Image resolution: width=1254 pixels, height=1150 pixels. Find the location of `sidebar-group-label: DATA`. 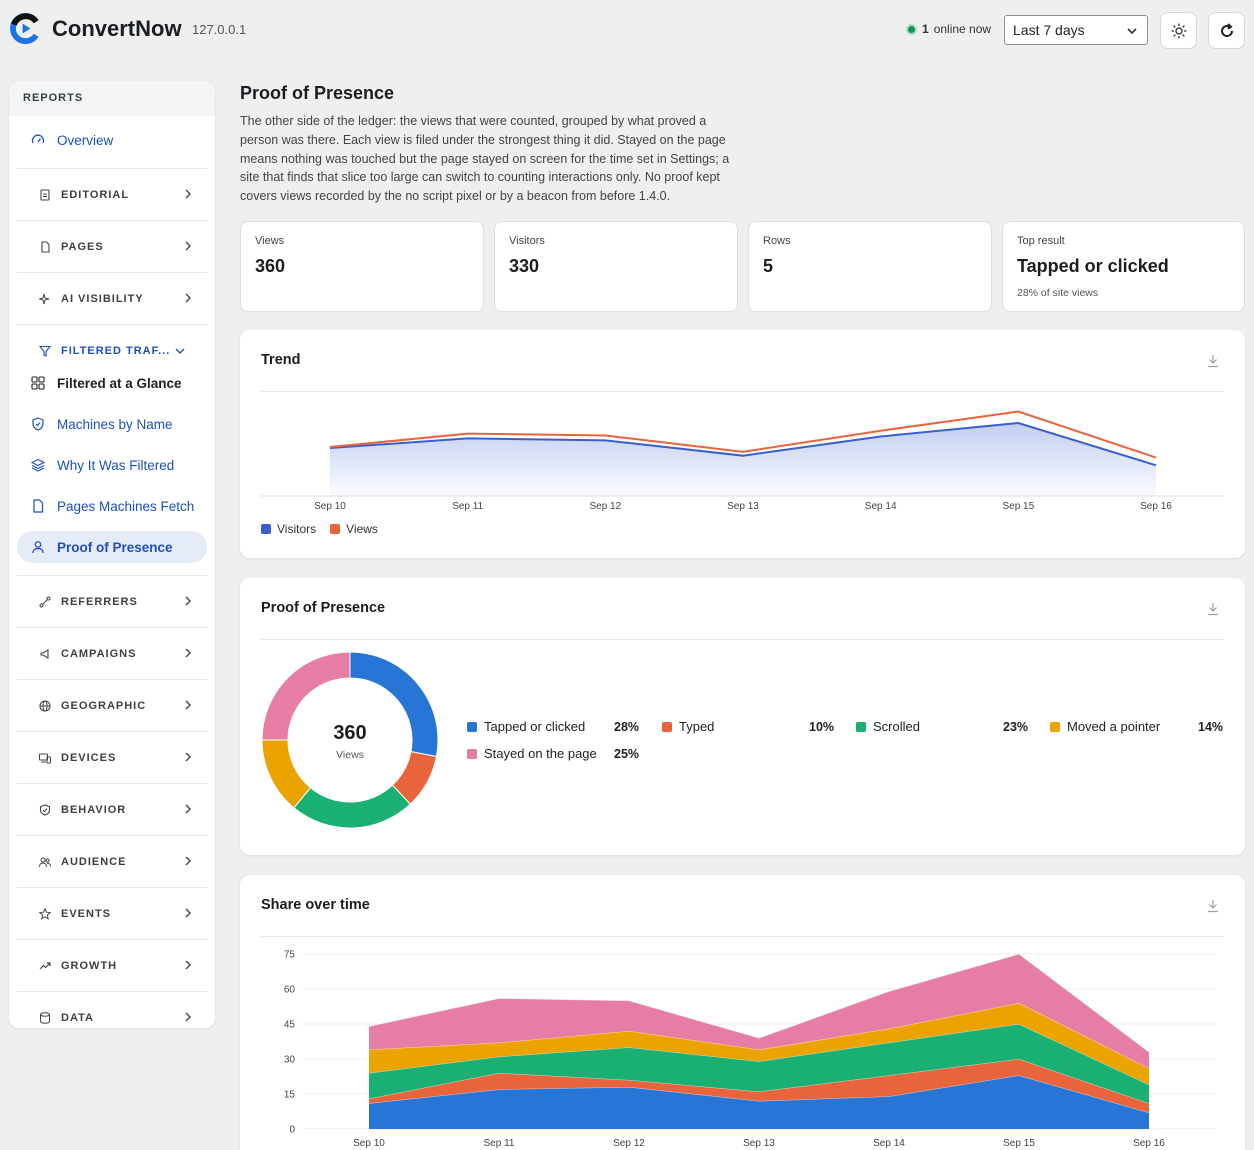

sidebar-group-label: DATA is located at coordinates (77, 1017).